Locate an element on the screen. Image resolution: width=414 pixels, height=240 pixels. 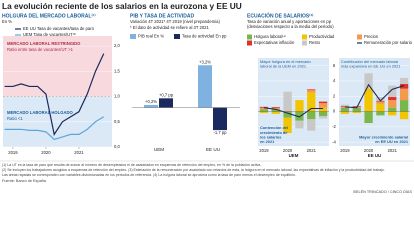
callout: Mayor holgura en el mercado is located at coordinates (285, 61).